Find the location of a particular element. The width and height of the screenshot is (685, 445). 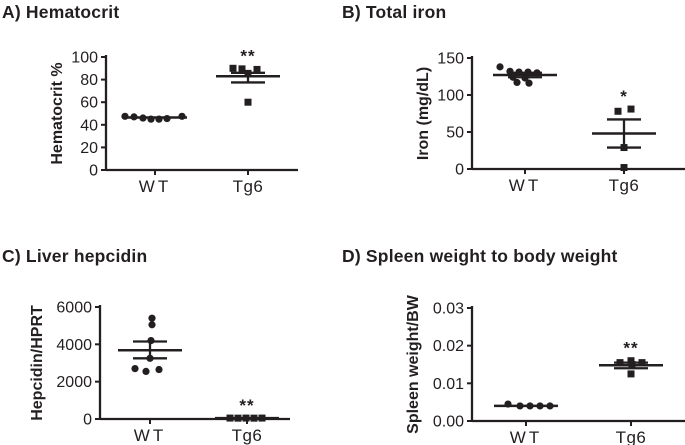

y-tick-label: 40 is located at coordinates (89, 125).